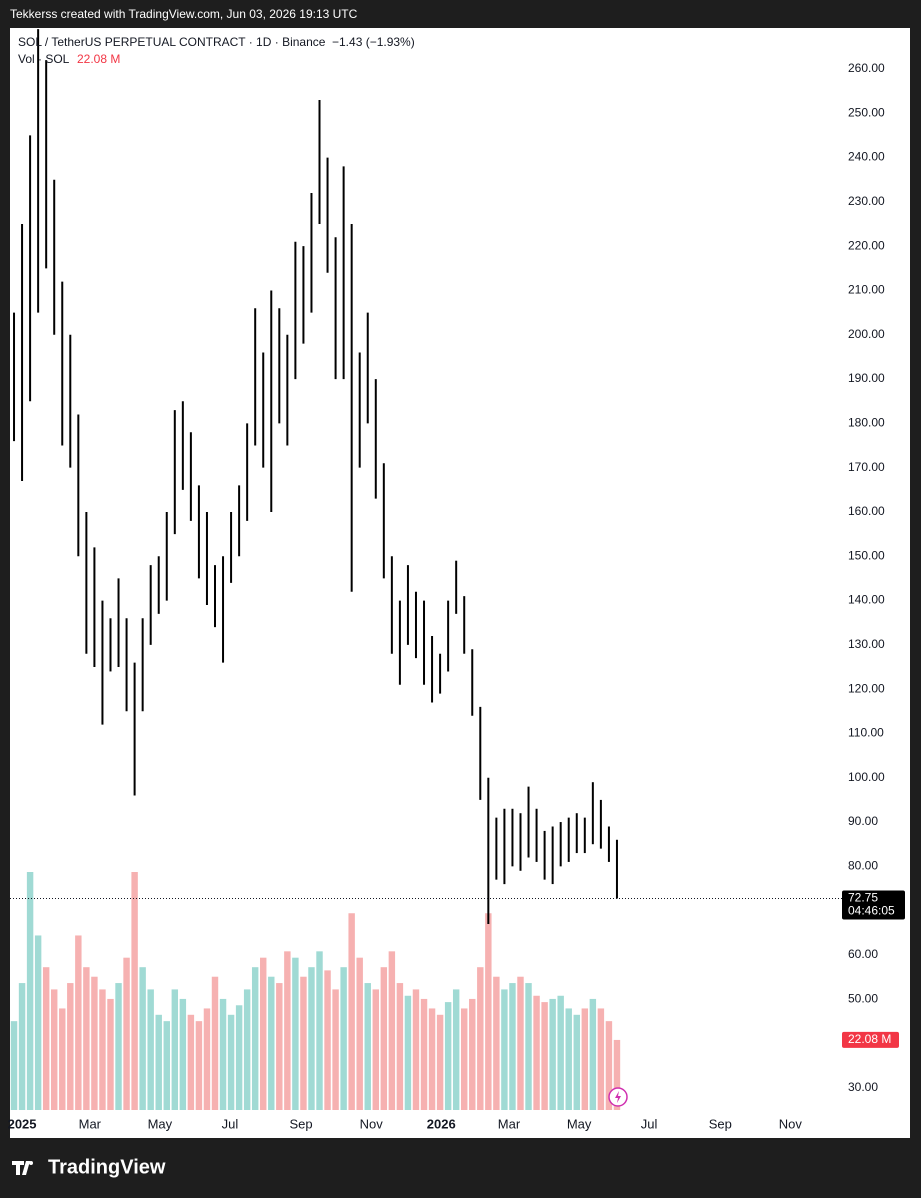 The image size is (921, 1198). What do you see at coordinates (22, 1123) in the screenshot?
I see `x-tick-label: 2025` at bounding box center [22, 1123].